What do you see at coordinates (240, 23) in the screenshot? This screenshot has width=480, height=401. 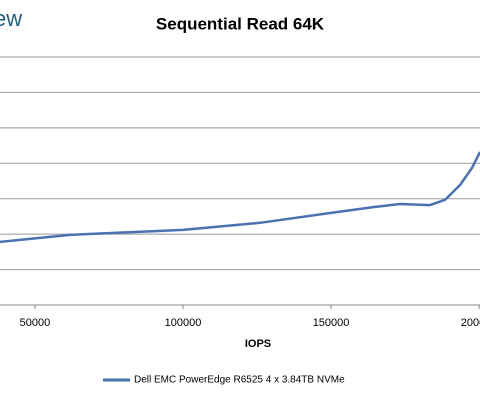 I see `chart-title: Sequential Read 64K` at bounding box center [240, 23].